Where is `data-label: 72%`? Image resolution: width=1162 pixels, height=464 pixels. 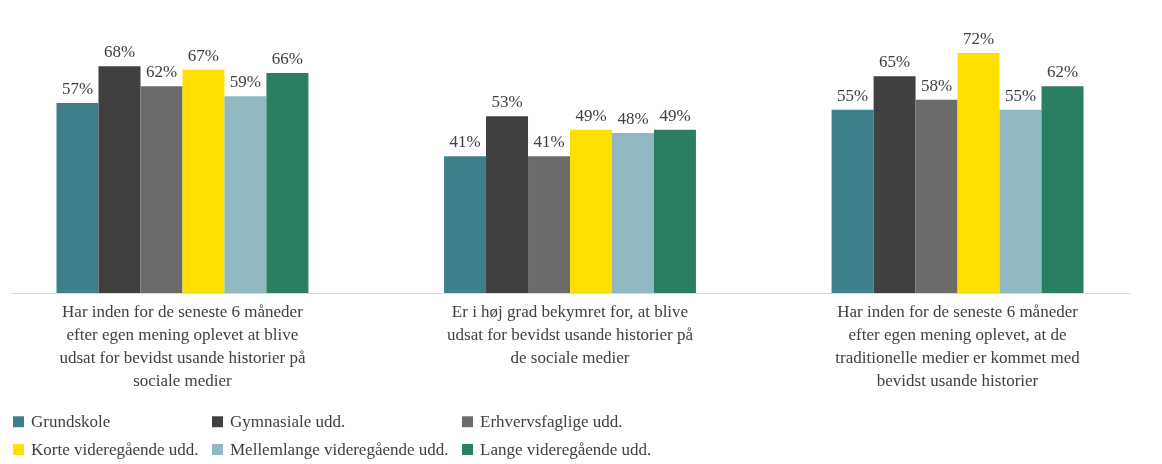
data-label: 72% is located at coordinates (978, 38).